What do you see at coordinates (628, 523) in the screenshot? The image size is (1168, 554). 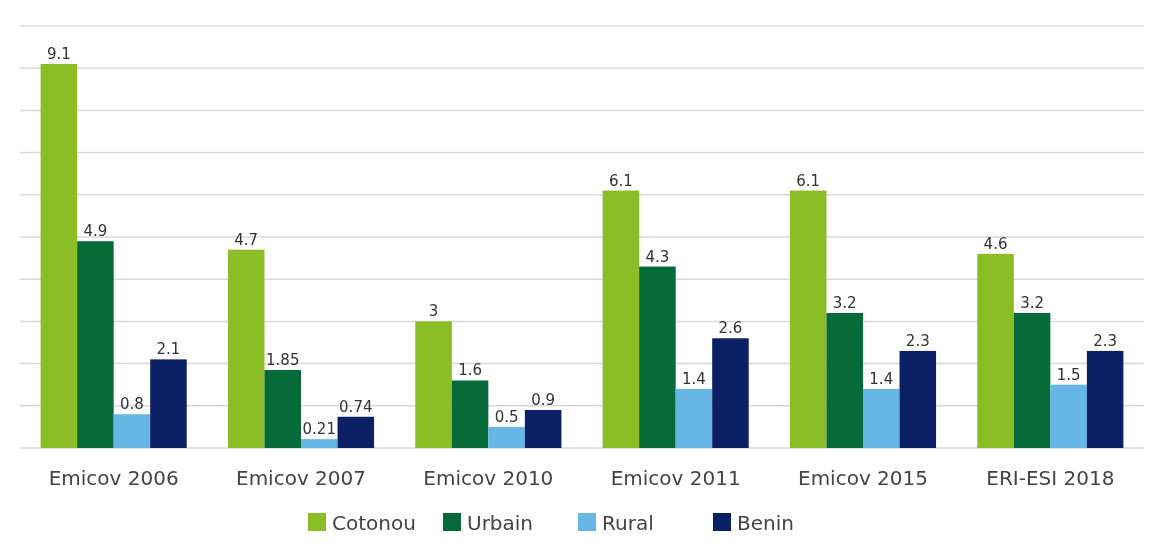 I see `legend-label: Rural` at bounding box center [628, 523].